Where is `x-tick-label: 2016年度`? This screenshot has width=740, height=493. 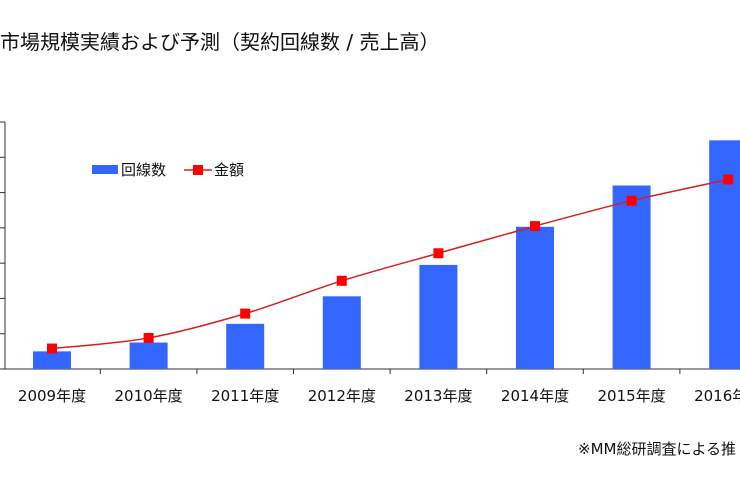
x-tick-label: 2016年度 is located at coordinates (717, 396).